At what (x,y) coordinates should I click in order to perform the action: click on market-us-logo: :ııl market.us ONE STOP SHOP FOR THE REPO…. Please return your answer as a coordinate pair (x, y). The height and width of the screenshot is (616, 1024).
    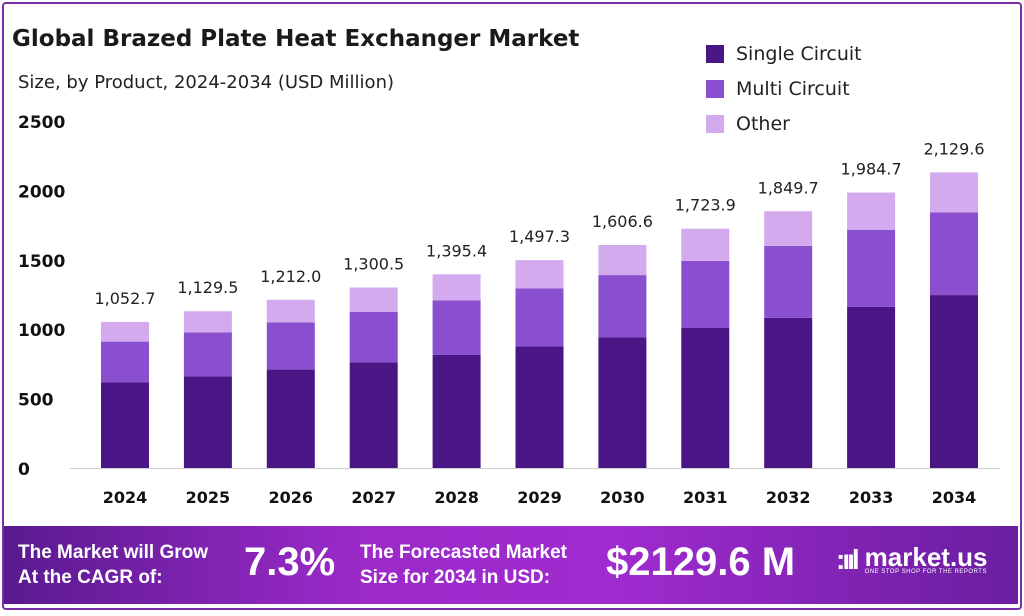
    Looking at the image, I should click on (912, 560).